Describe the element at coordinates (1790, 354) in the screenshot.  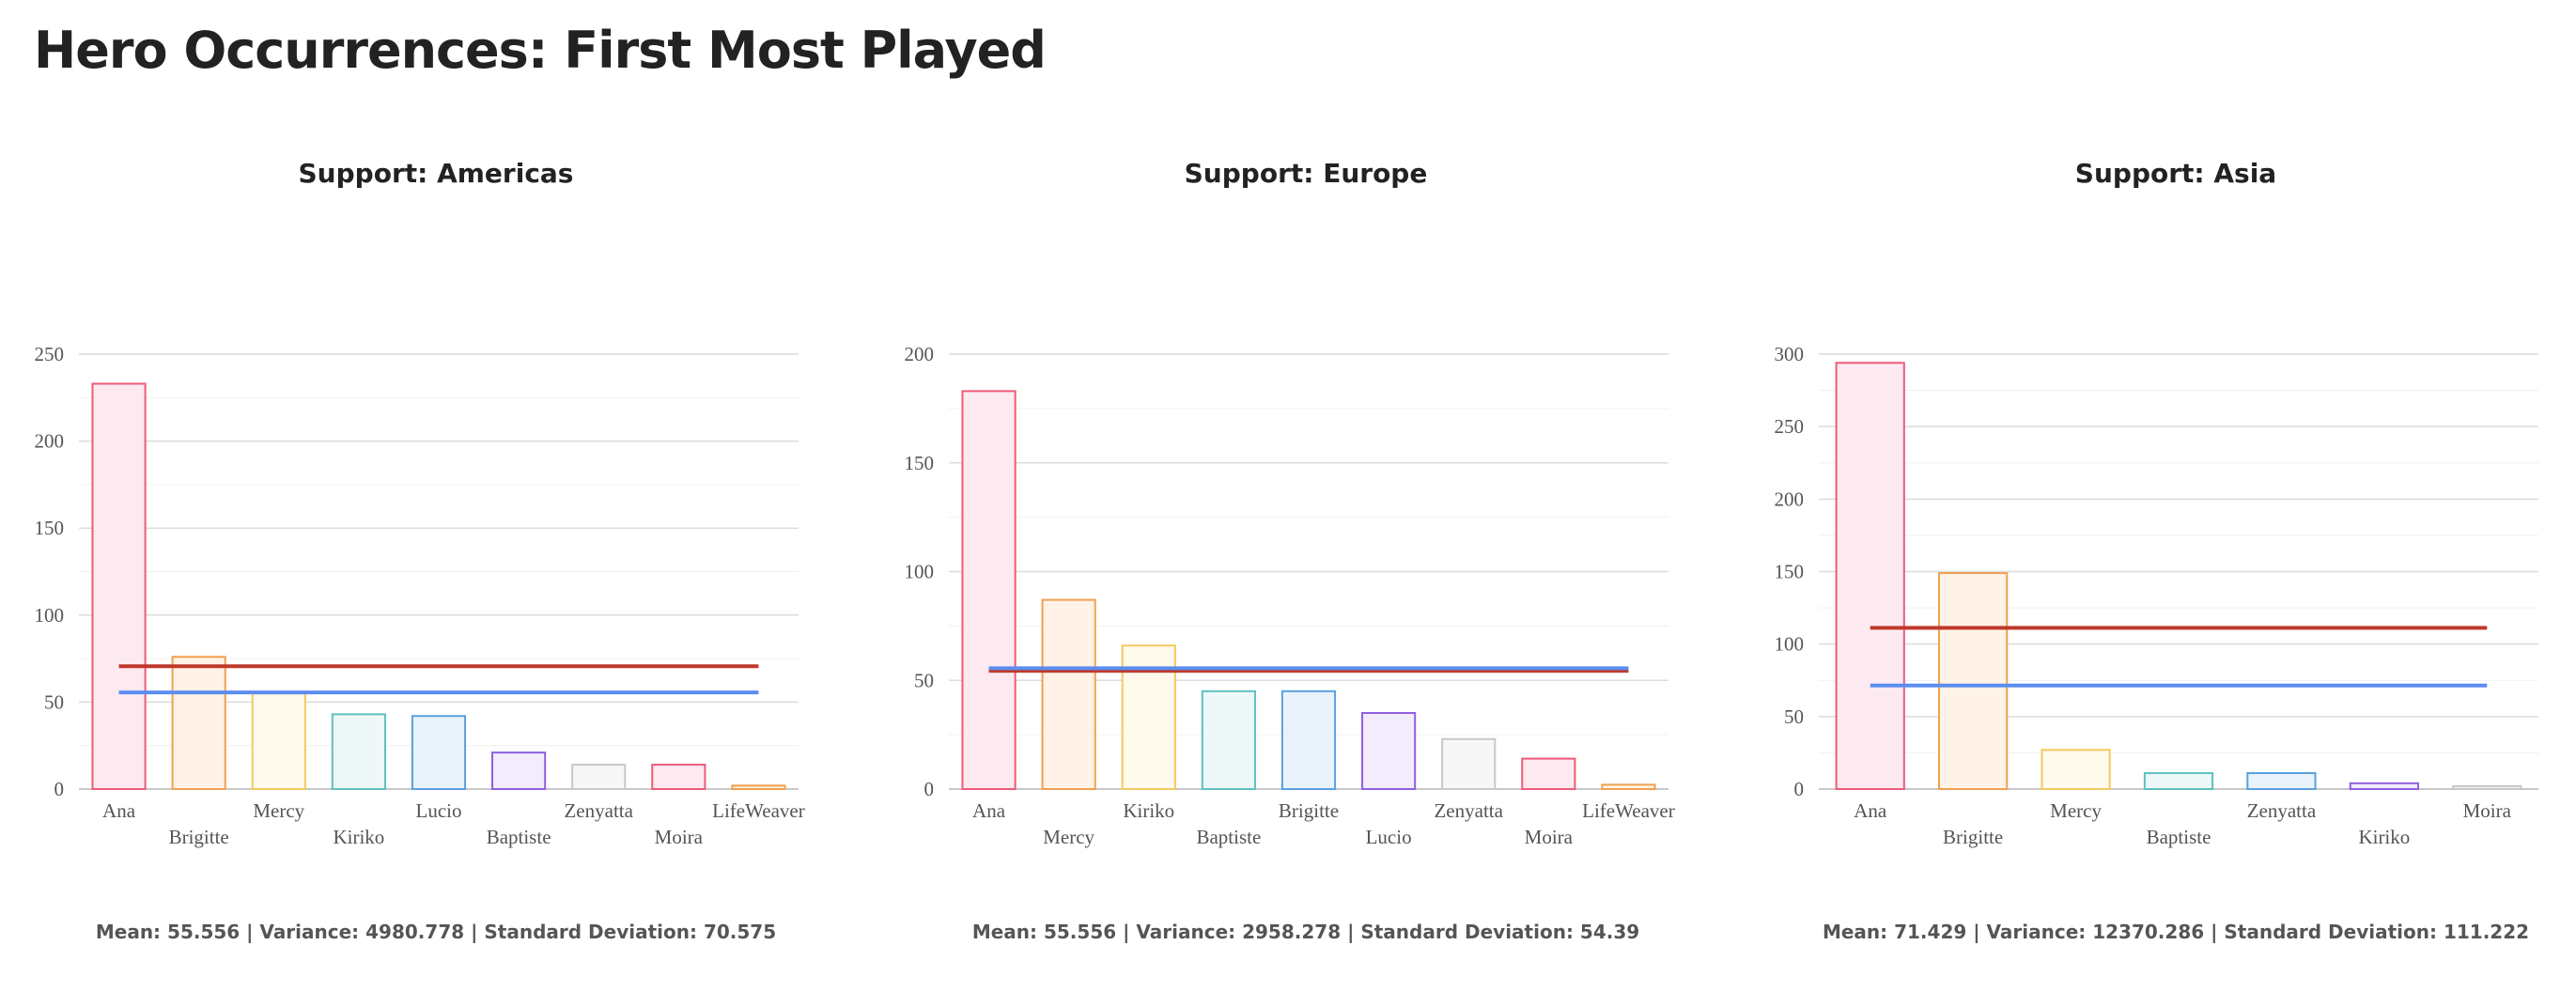
I see `y-tick-label: 300` at that location.